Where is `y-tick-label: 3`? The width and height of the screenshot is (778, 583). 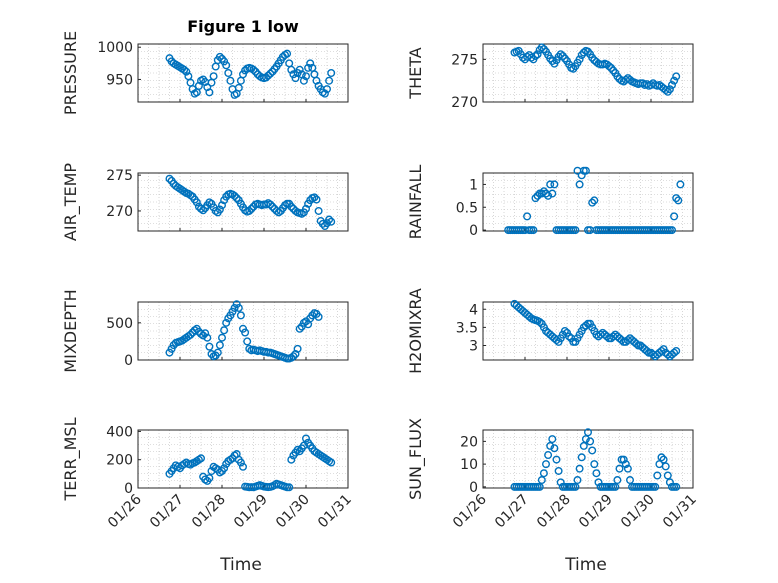 y-tick-label: 3 is located at coordinates (473, 347).